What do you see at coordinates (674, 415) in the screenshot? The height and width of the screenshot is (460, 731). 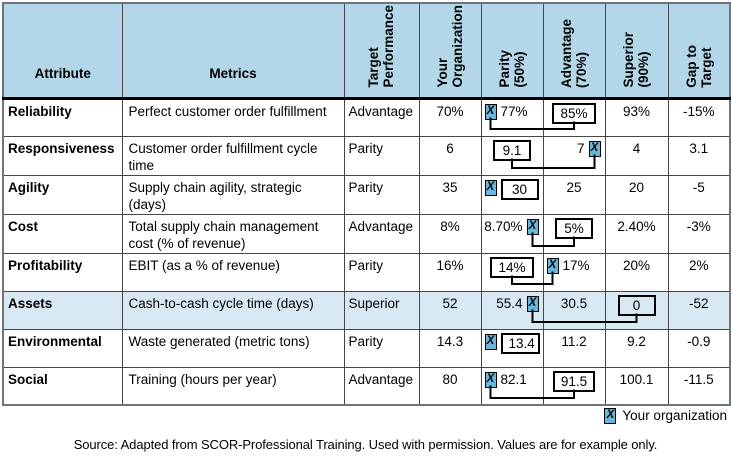 I see `legend-label: Your organization` at bounding box center [674, 415].